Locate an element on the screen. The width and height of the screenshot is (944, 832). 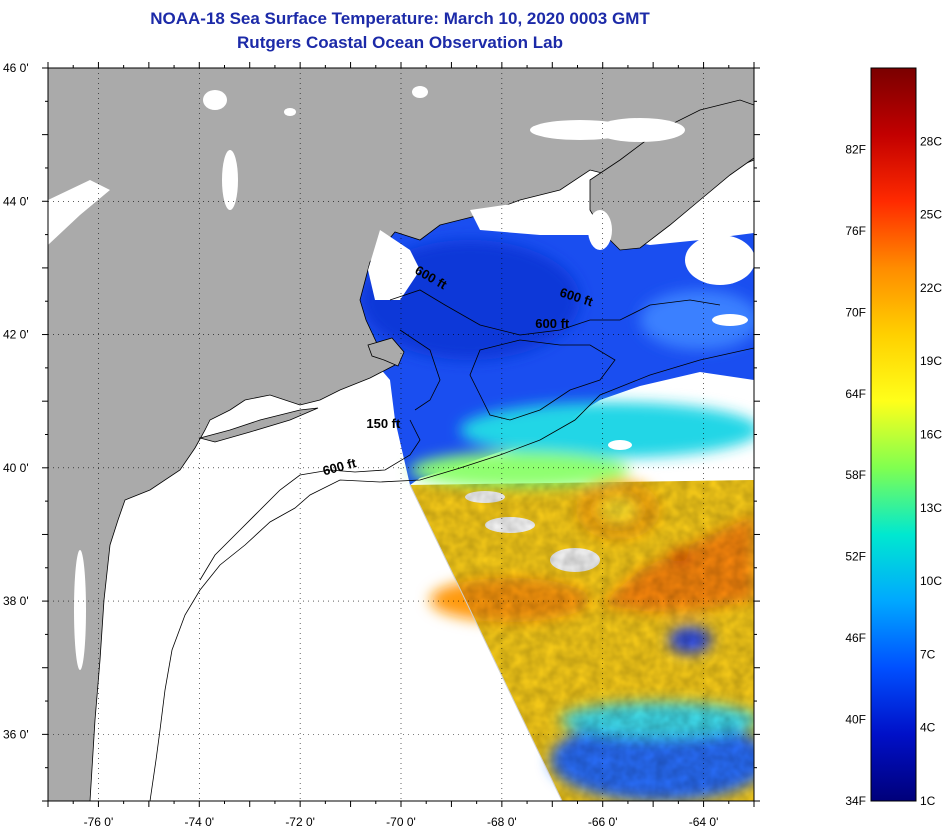
contour-label-3: 150 ft is located at coordinates (383, 423).